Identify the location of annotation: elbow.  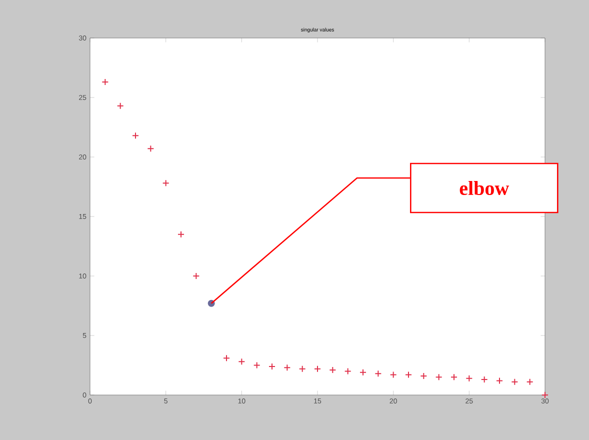
(485, 188).